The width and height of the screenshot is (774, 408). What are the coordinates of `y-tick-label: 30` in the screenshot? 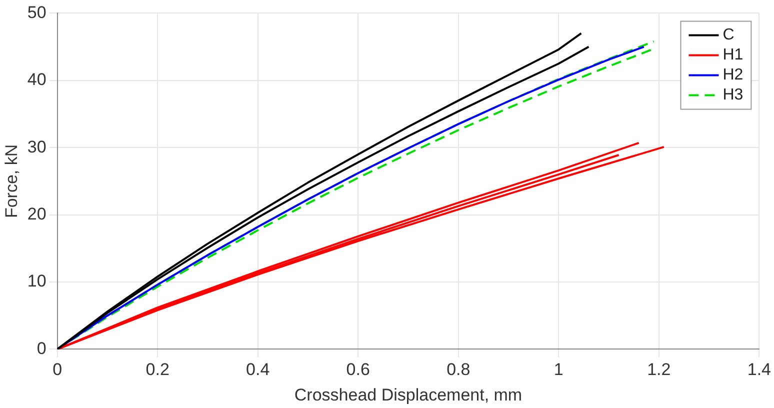 It's located at (36, 146).